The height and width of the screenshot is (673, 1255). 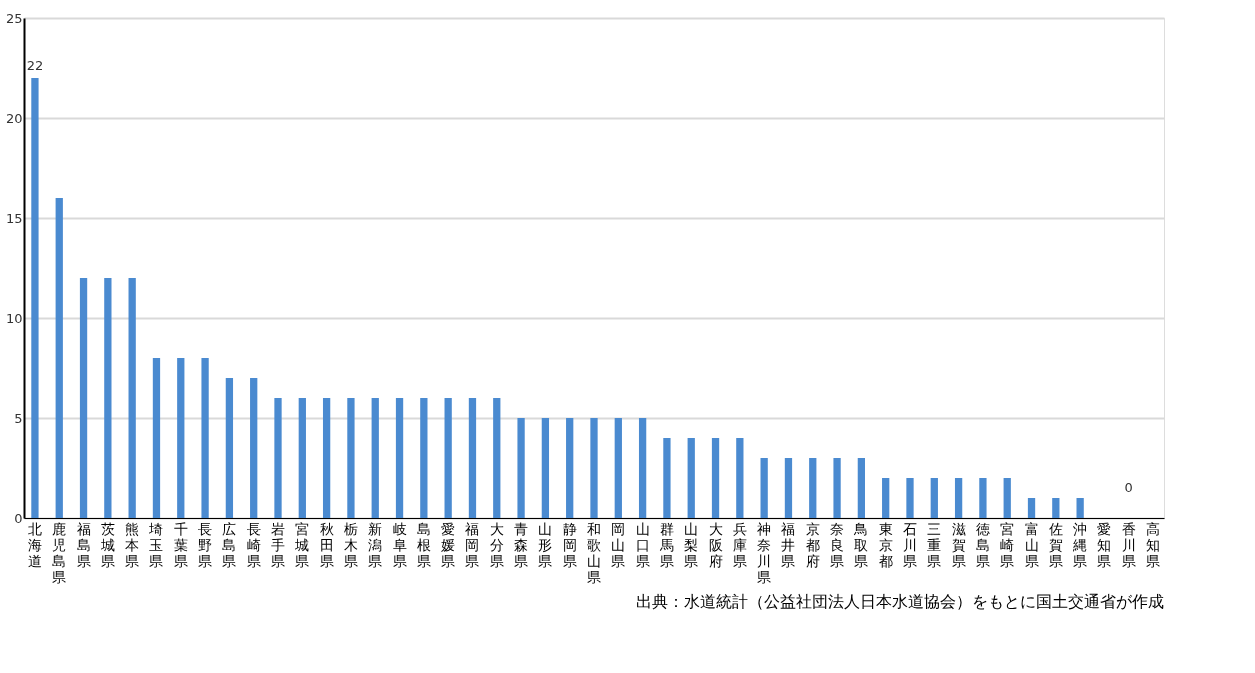 What do you see at coordinates (837, 544) in the screenshot?
I see `x-tick-label: 奈良県` at bounding box center [837, 544].